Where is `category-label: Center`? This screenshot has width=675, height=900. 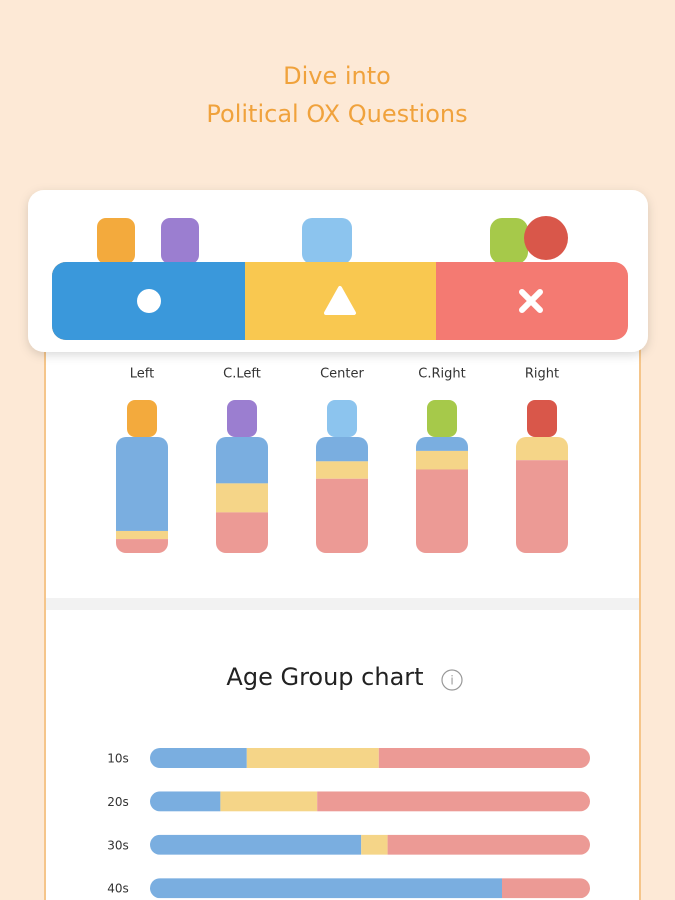 category-label: Center is located at coordinates (342, 374).